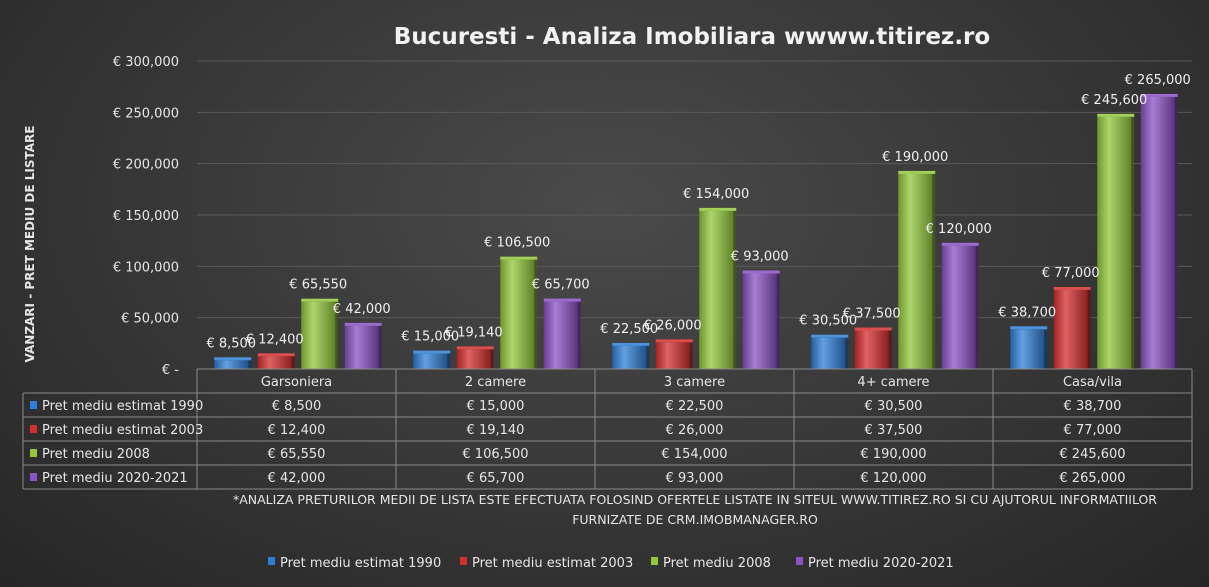 This screenshot has height=587, width=1209. Describe the element at coordinates (275, 339) in the screenshot. I see `data-label: € 12,400` at that location.